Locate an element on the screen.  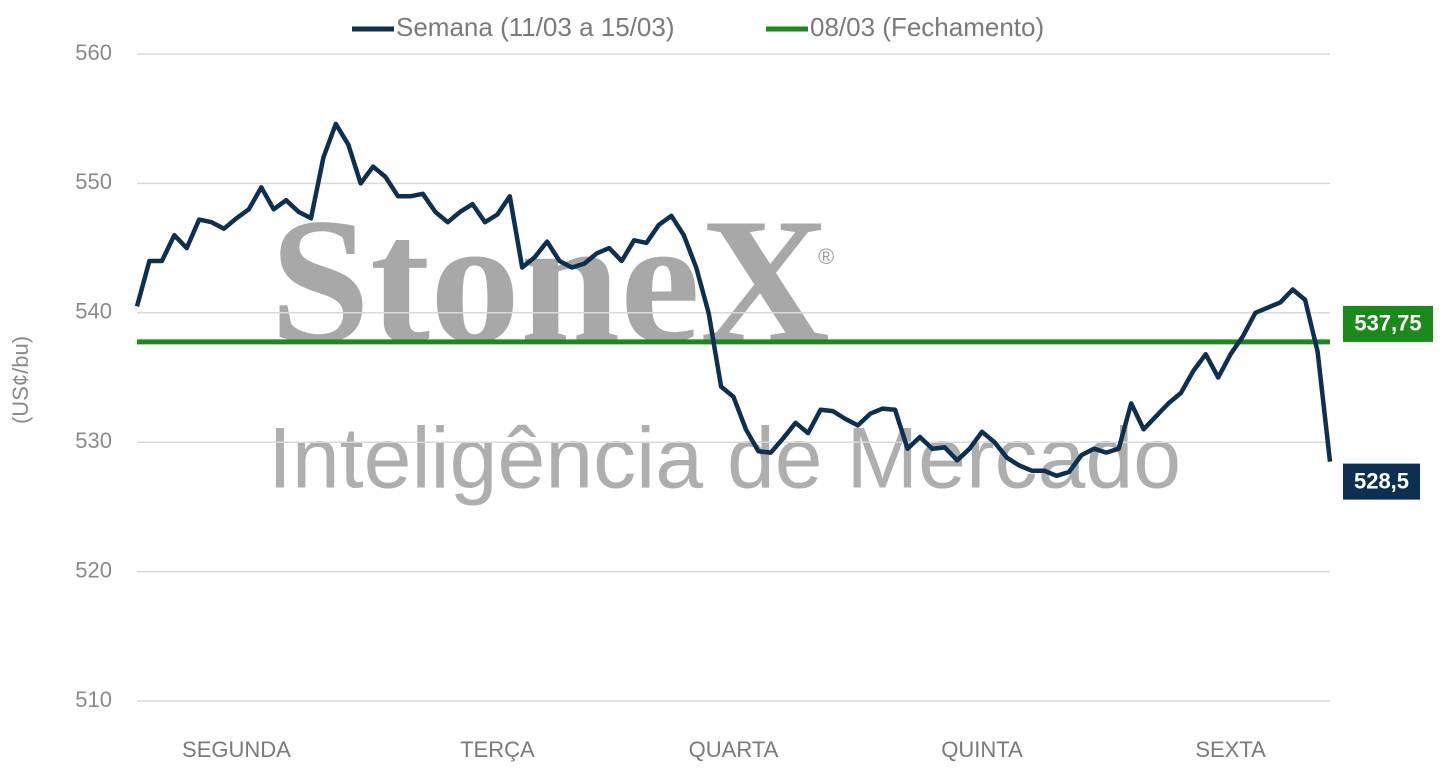
watermark-logo: StoneX is located at coordinates (550, 280).